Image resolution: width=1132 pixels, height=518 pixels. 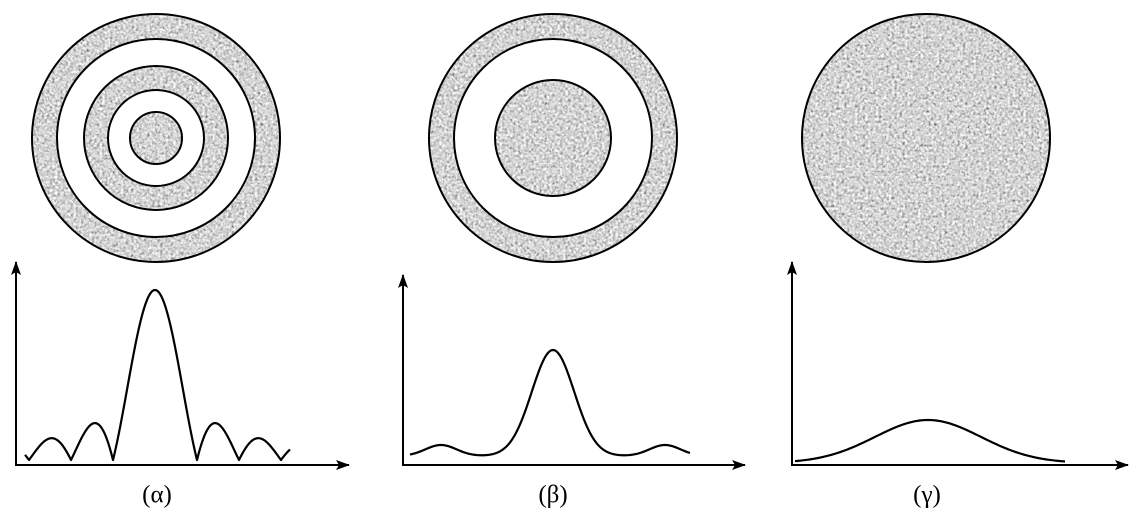 I want to click on panel-label: (γ), so click(x=927, y=495).